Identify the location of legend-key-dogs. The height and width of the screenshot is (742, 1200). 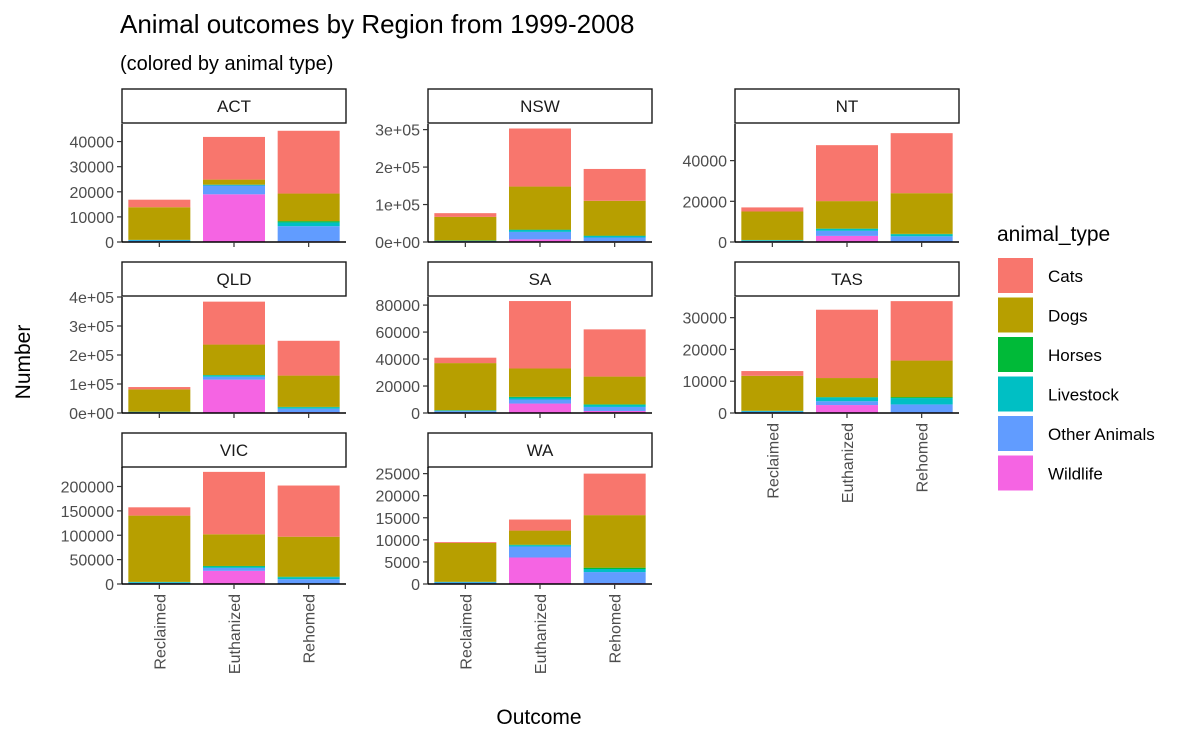
(1015, 315).